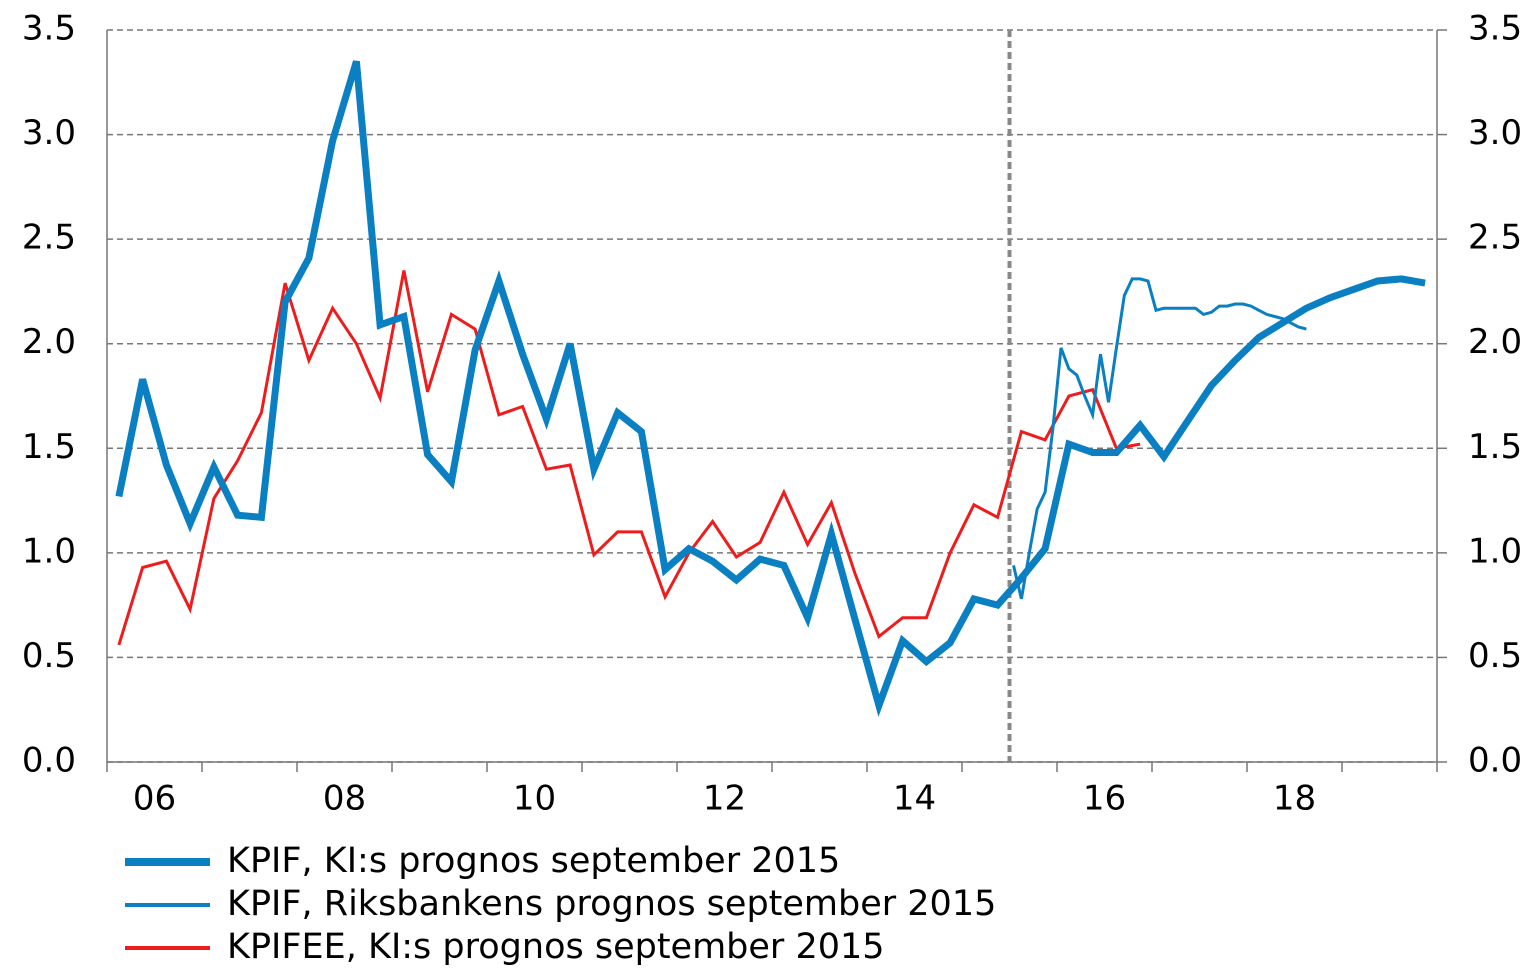 This screenshot has width=1534, height=971. I want to click on x-tick-label: 16, so click(1104, 799).